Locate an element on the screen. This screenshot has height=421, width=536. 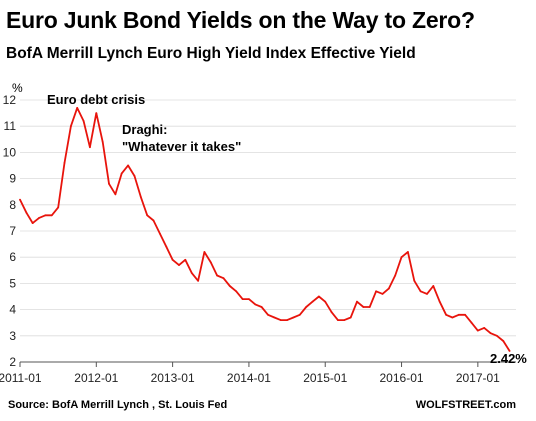
x-tick-label: 2014-01 is located at coordinates (249, 378).